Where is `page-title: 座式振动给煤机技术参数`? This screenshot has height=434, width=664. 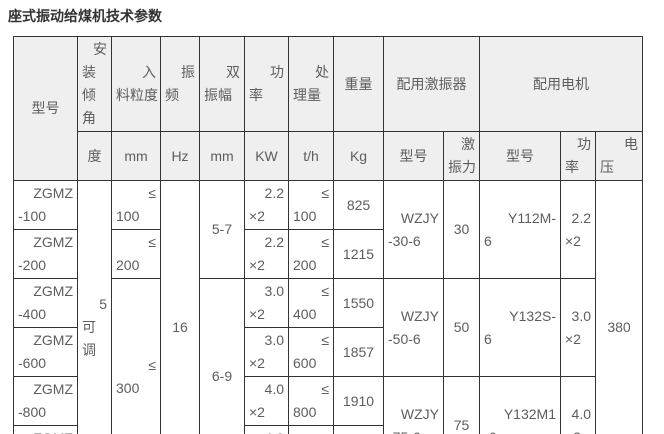
page-title: 座式振动给煤机技术参数 is located at coordinates (85, 16).